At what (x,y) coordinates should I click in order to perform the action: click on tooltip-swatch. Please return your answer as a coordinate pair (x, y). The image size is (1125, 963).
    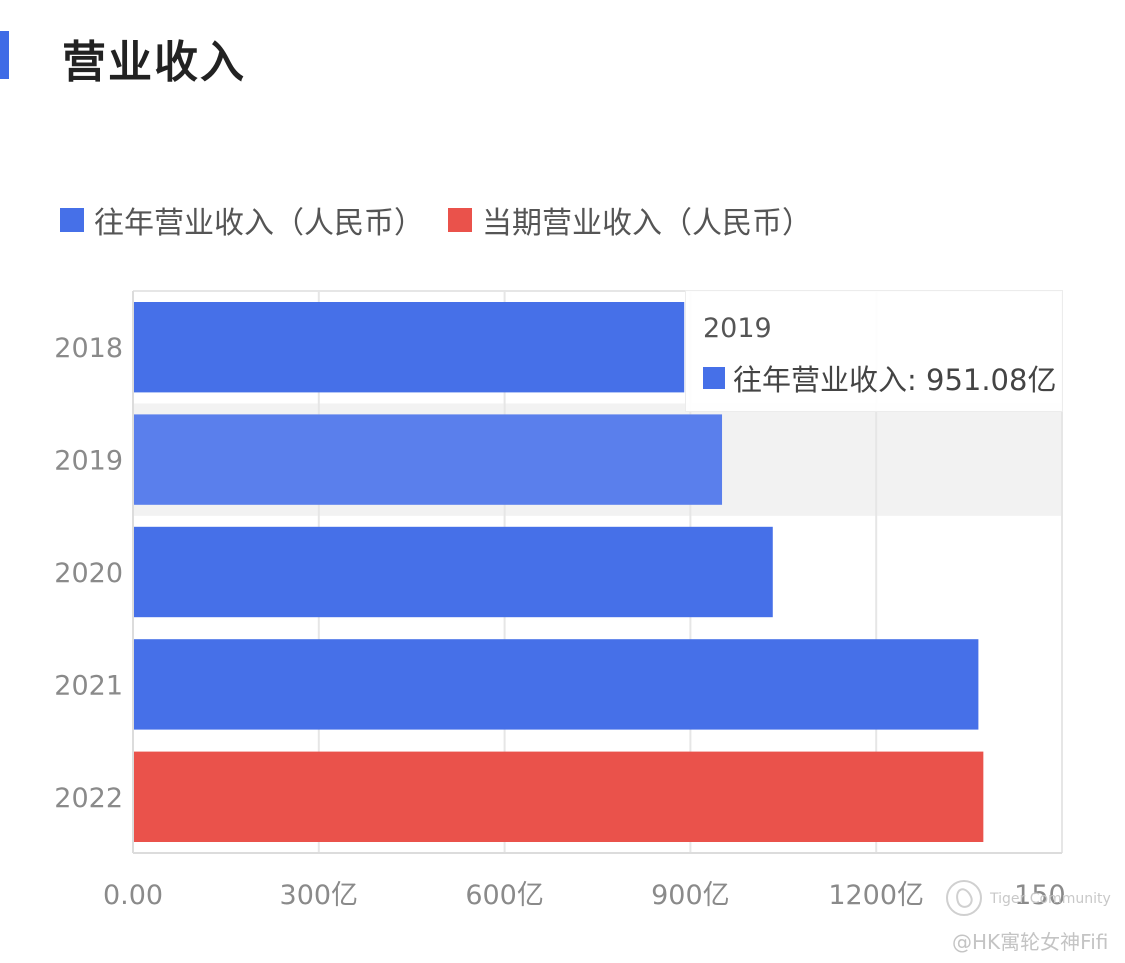
    Looking at the image, I should click on (714, 378).